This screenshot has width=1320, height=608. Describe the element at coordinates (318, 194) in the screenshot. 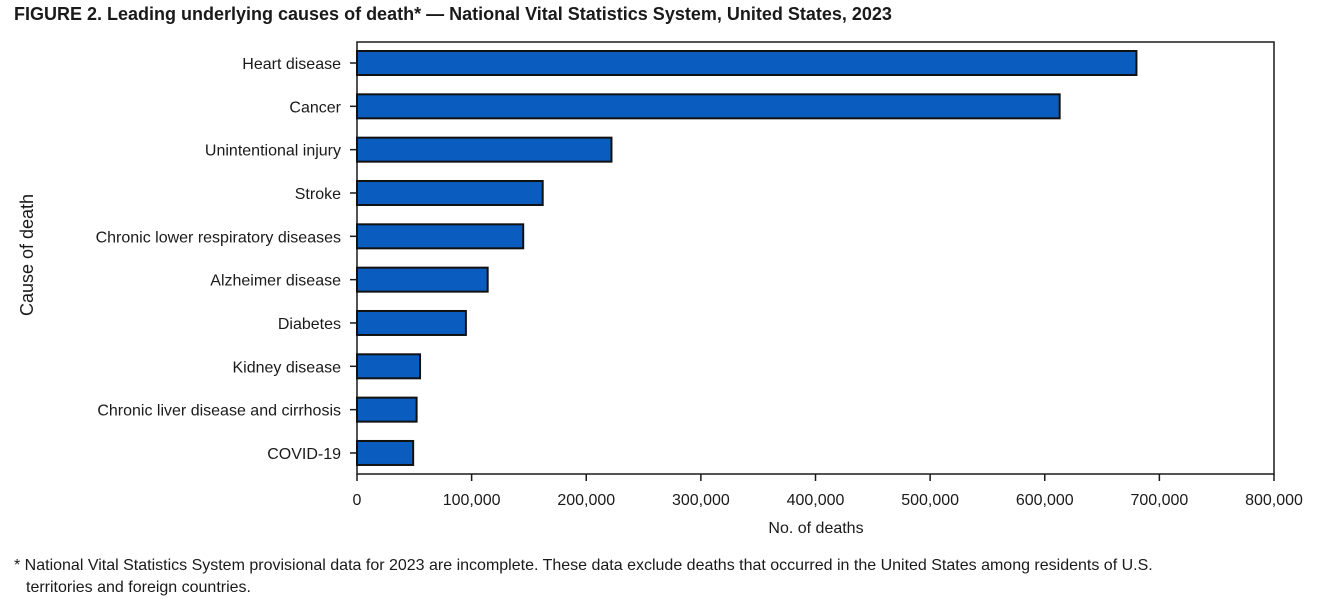

I see `y-tick-label: Stroke` at that location.